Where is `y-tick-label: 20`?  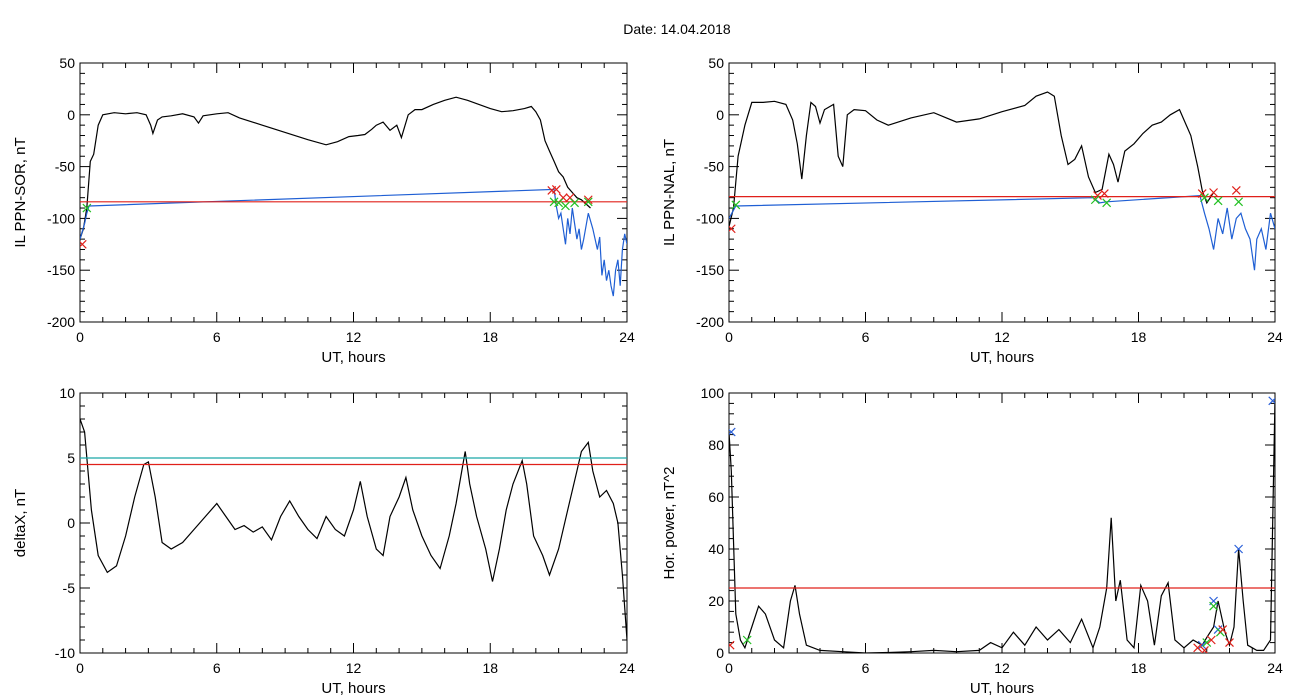
y-tick-label: 20 is located at coordinates (716, 601).